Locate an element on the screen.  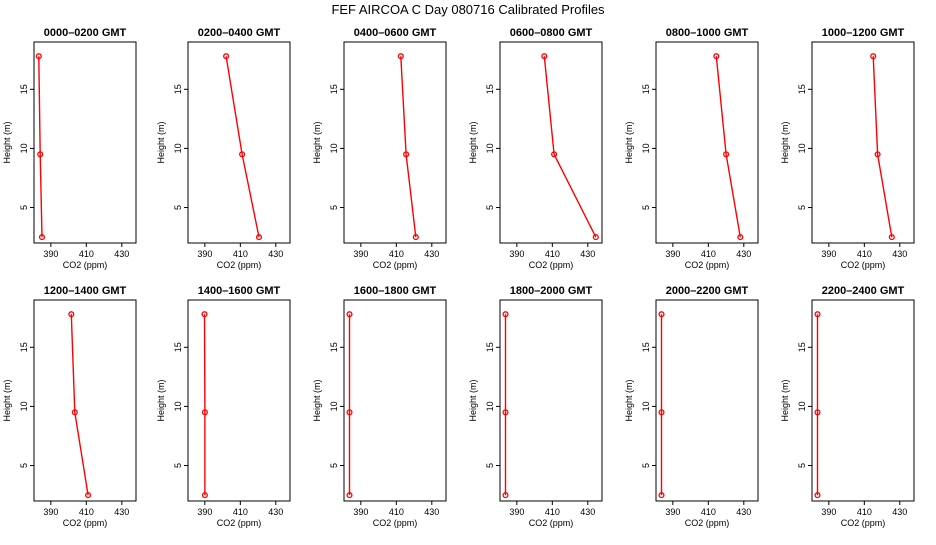
panel-title: 0600–0800 GMT is located at coordinates (551, 33).